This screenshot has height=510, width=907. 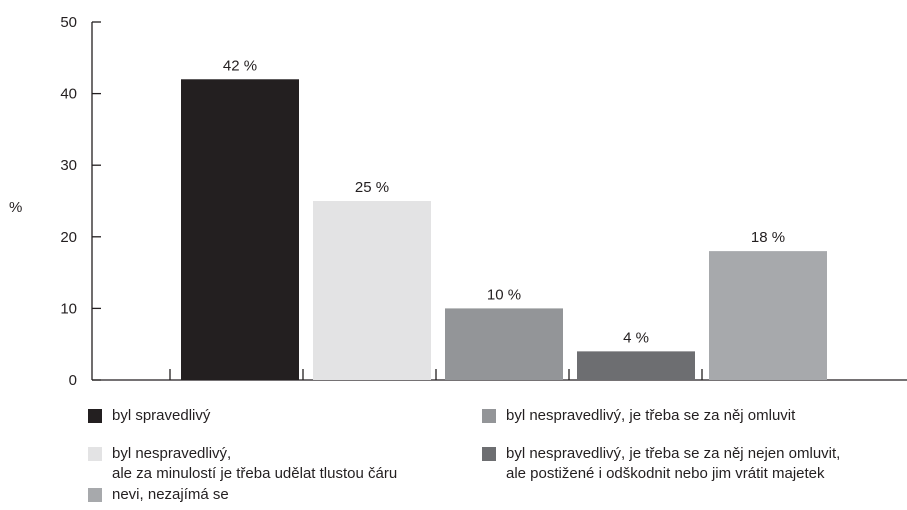 What do you see at coordinates (172, 453) in the screenshot?
I see `legend-label: byl nespravedlivý,` at bounding box center [172, 453].